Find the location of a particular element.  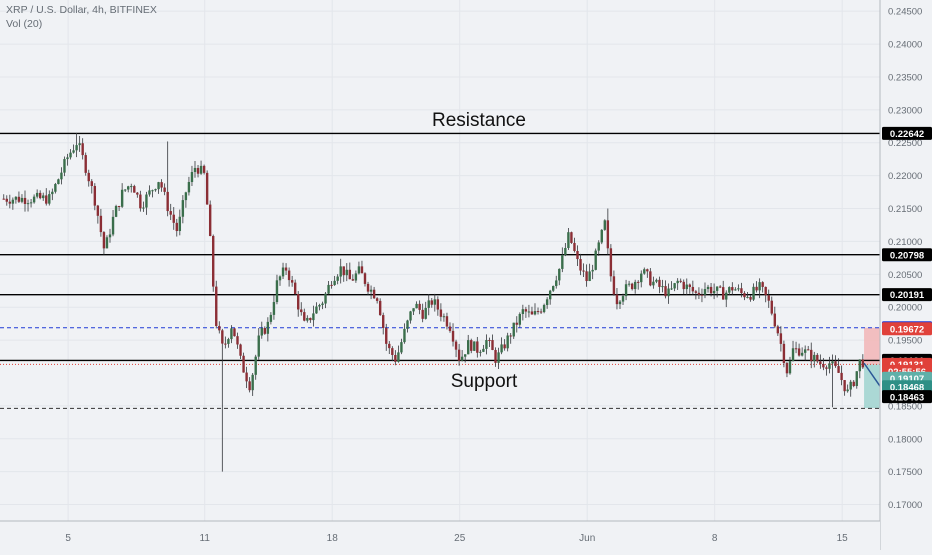

support-label: Support is located at coordinates (484, 381).